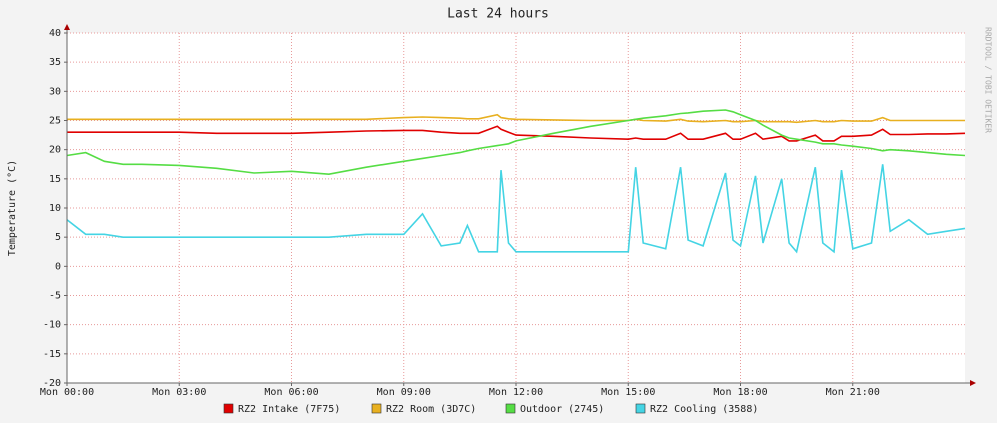 The image size is (997, 423). What do you see at coordinates (12, 208) in the screenshot?
I see `y-axis-label: Temperature (°C)` at bounding box center [12, 208].